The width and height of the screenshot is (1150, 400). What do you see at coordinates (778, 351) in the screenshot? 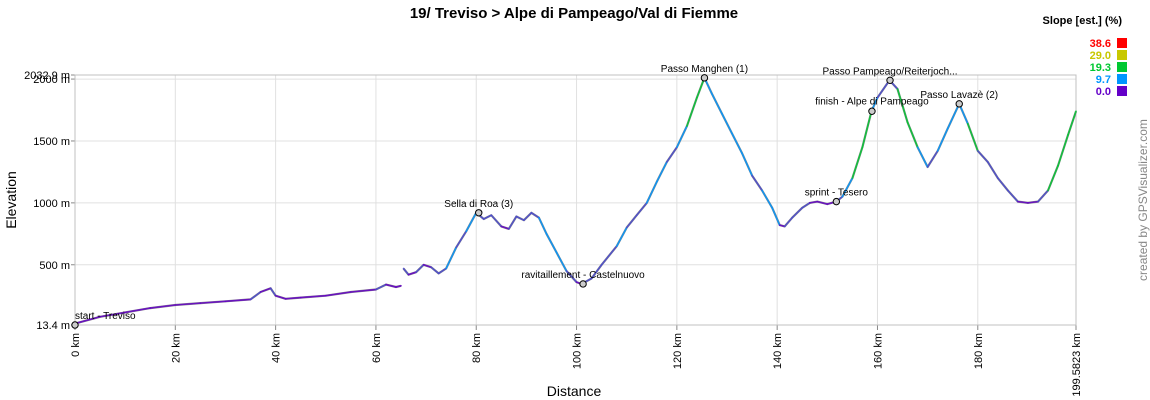
I see `x-tick-label: 140 km` at bounding box center [778, 351].